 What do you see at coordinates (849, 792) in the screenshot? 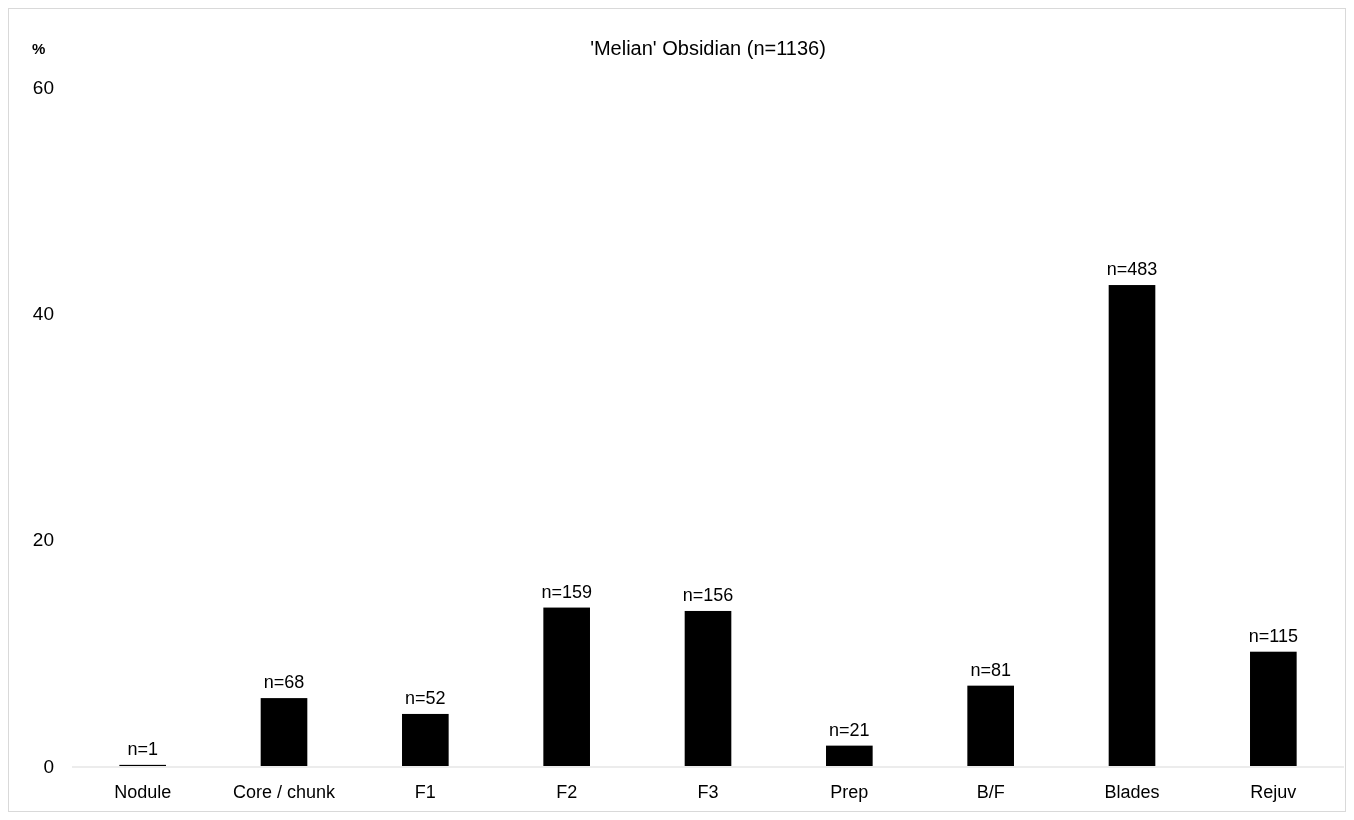
I see `x-tick-label: Prep` at bounding box center [849, 792].